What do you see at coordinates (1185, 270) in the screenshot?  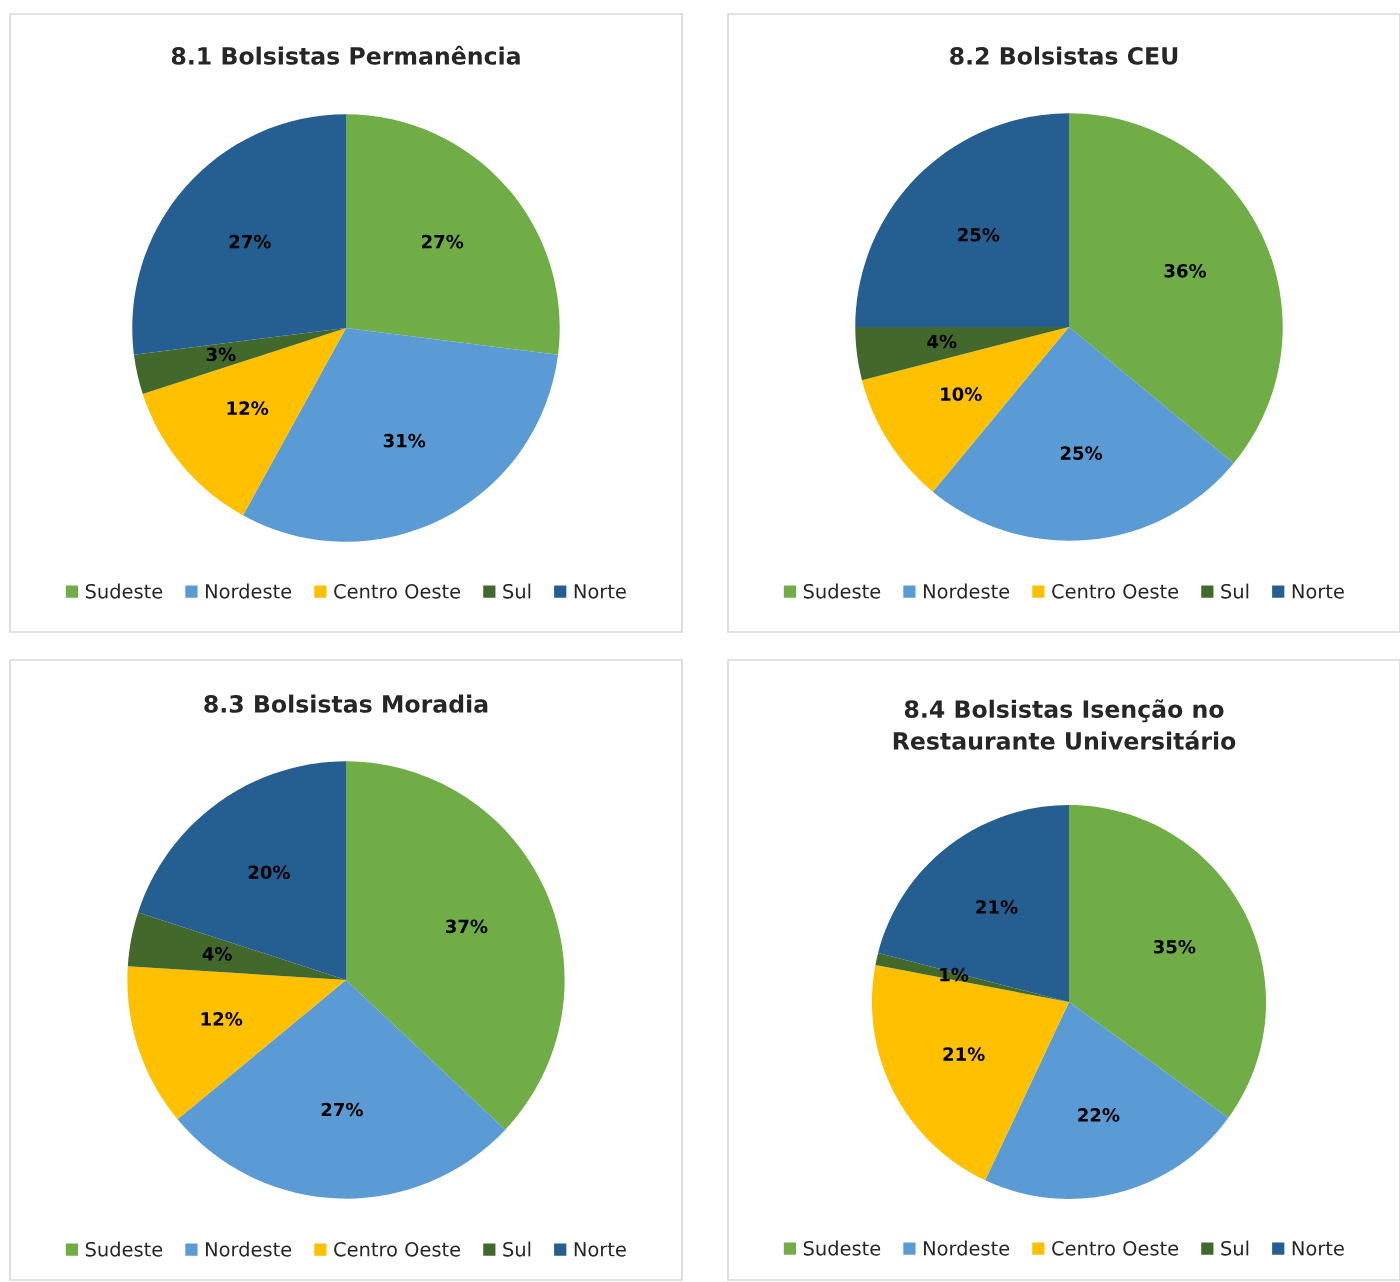 I see `data-label: 36%` at bounding box center [1185, 270].